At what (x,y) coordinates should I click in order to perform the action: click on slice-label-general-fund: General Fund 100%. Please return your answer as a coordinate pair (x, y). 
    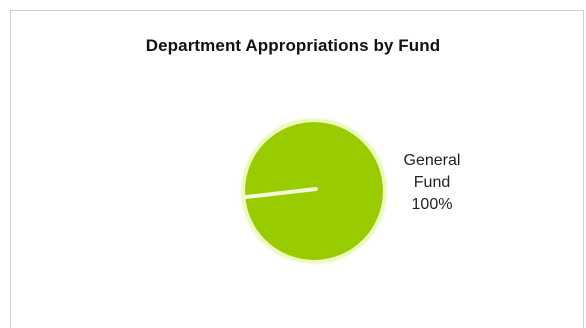
    Looking at the image, I should click on (432, 183).